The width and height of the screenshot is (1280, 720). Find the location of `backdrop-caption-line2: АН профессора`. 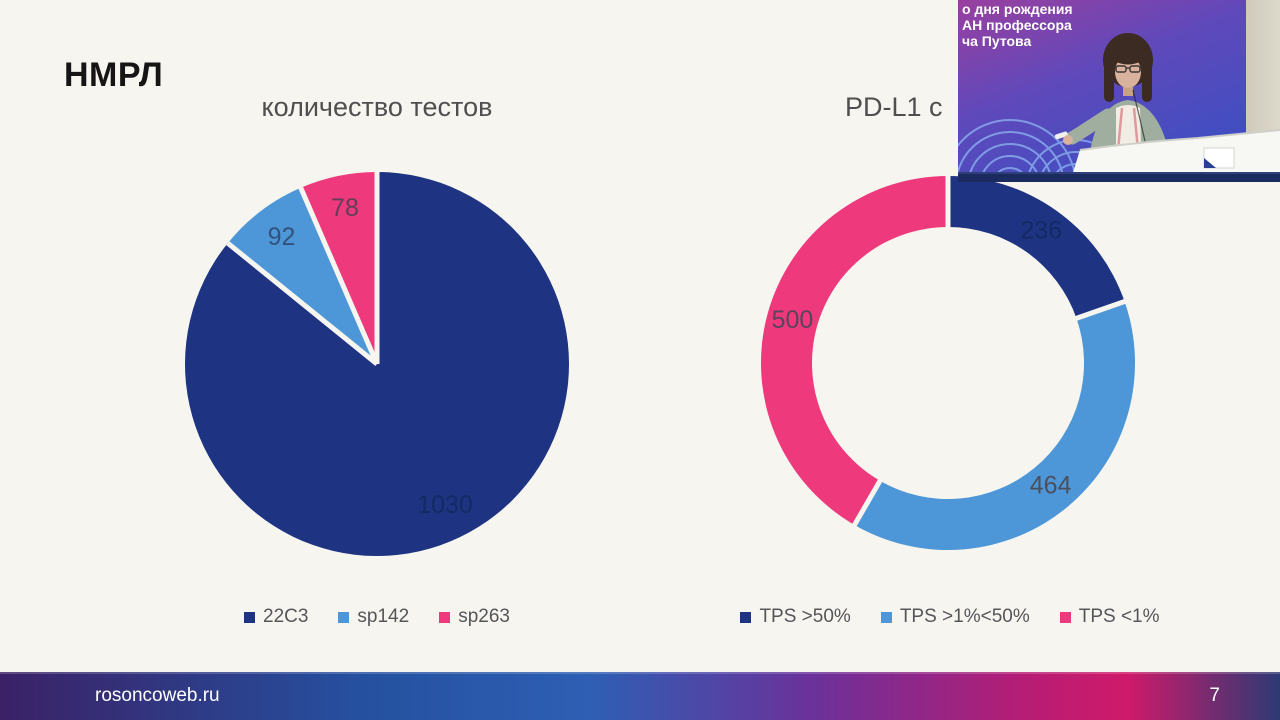

backdrop-caption-line2: АН профессора is located at coordinates (1017, 25).